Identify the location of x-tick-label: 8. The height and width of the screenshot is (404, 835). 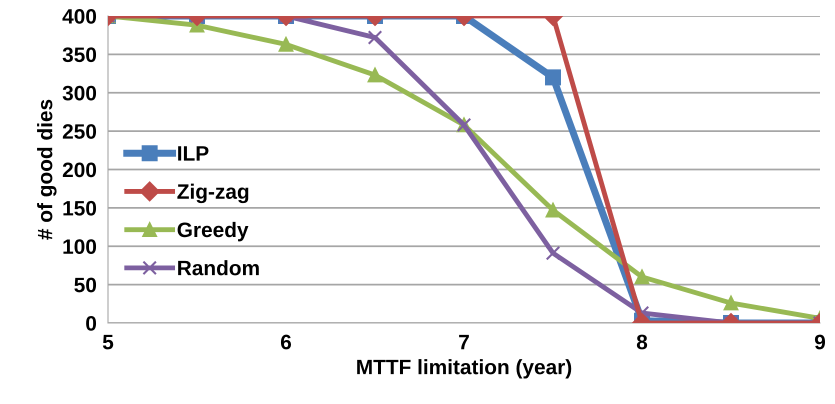
(642, 342).